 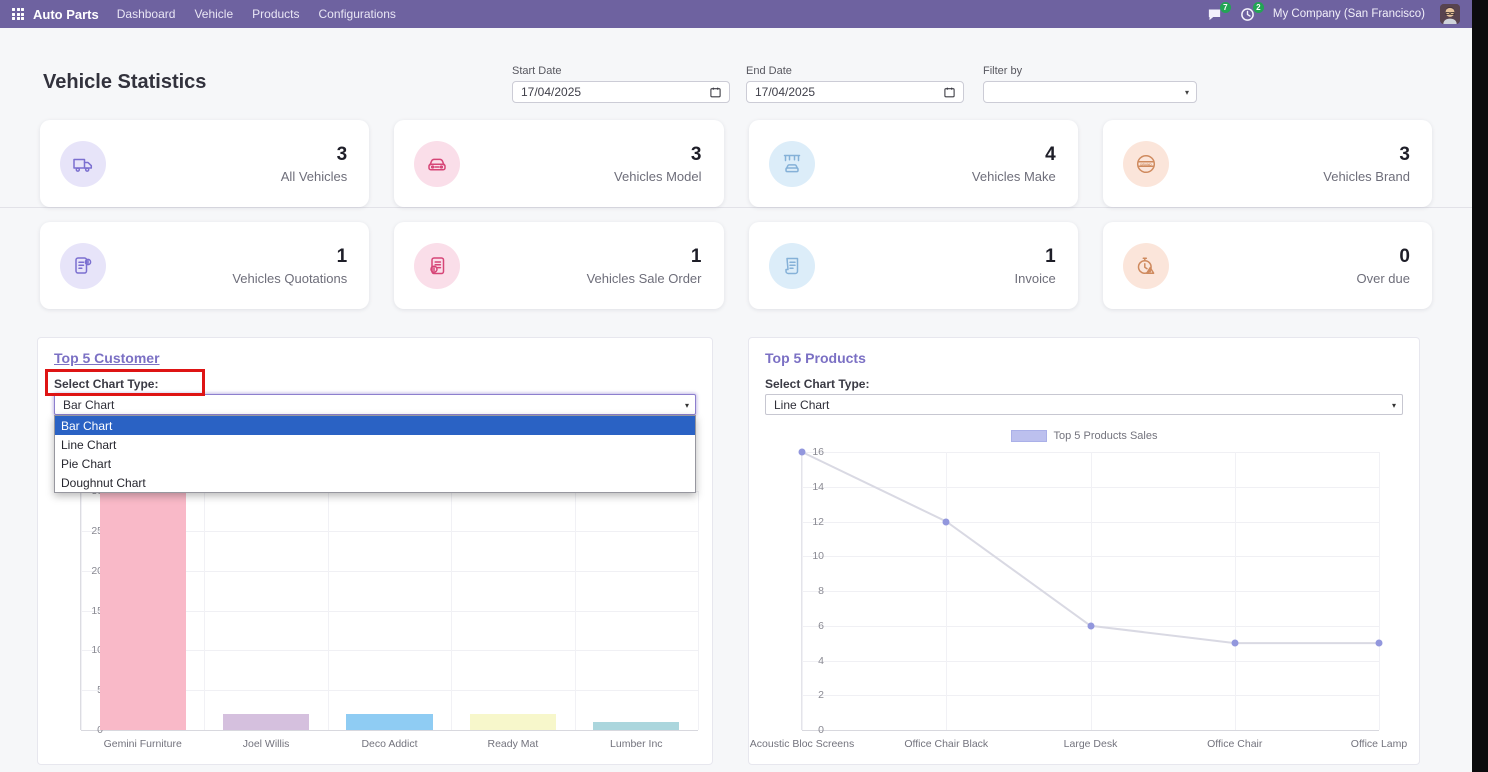 What do you see at coordinates (1379, 744) in the screenshot?
I see `x-axis-label: Office Lamp` at bounding box center [1379, 744].